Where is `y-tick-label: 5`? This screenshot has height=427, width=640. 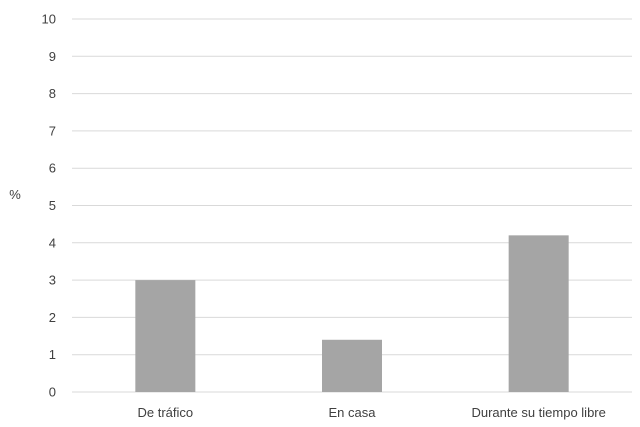
y-tick-label: 5 is located at coordinates (52, 205).